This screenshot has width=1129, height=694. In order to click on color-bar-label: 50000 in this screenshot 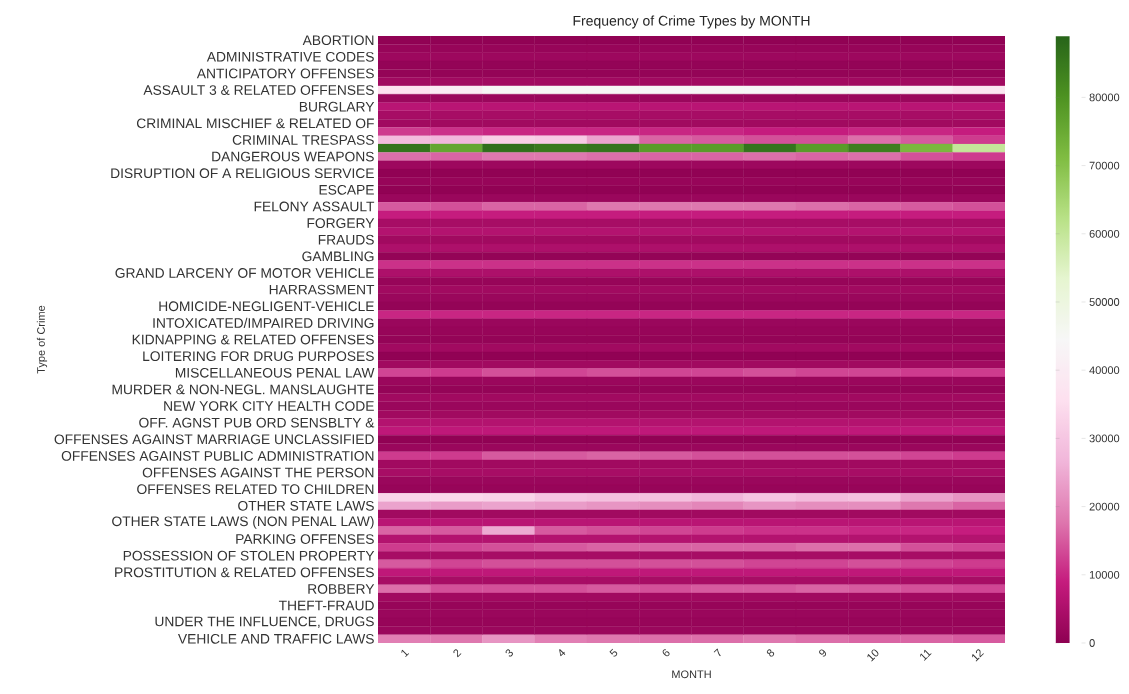, I will do `click(1104, 302)`.